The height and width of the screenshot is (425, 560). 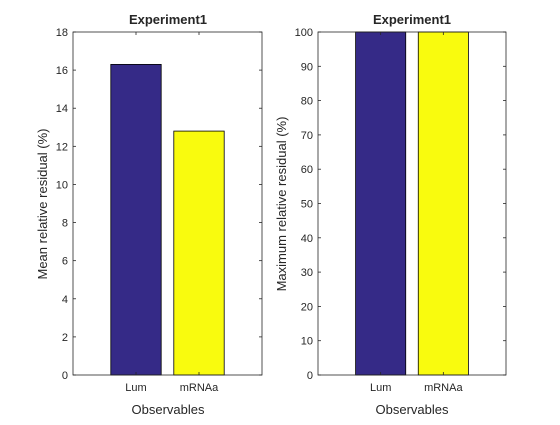 What do you see at coordinates (168, 409) in the screenshot?
I see `chart-left-xlabel: Observables` at bounding box center [168, 409].